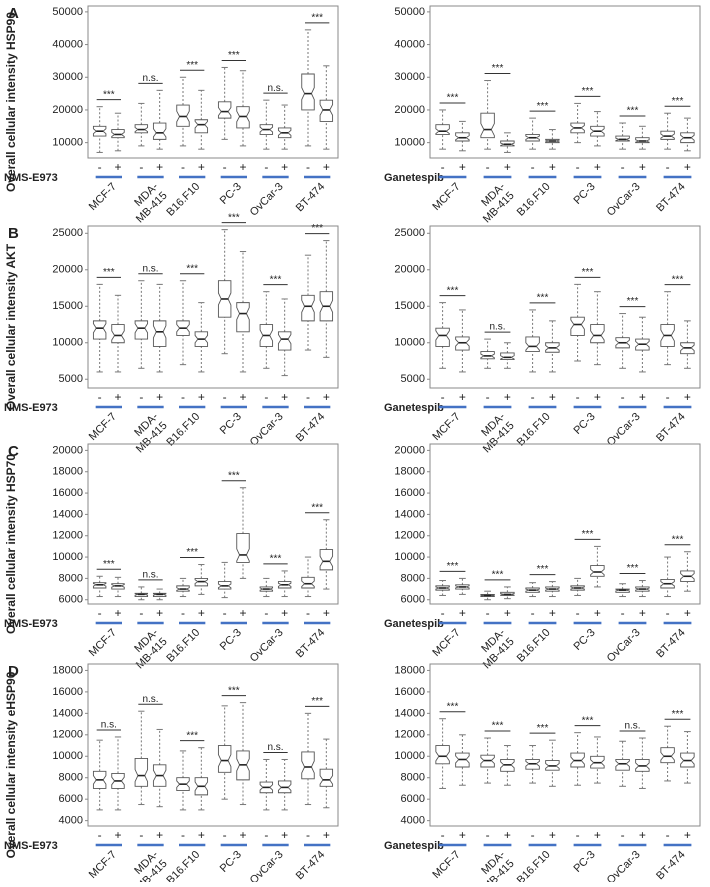  I want to click on y-tick-label: 4000, so click(413, 821).